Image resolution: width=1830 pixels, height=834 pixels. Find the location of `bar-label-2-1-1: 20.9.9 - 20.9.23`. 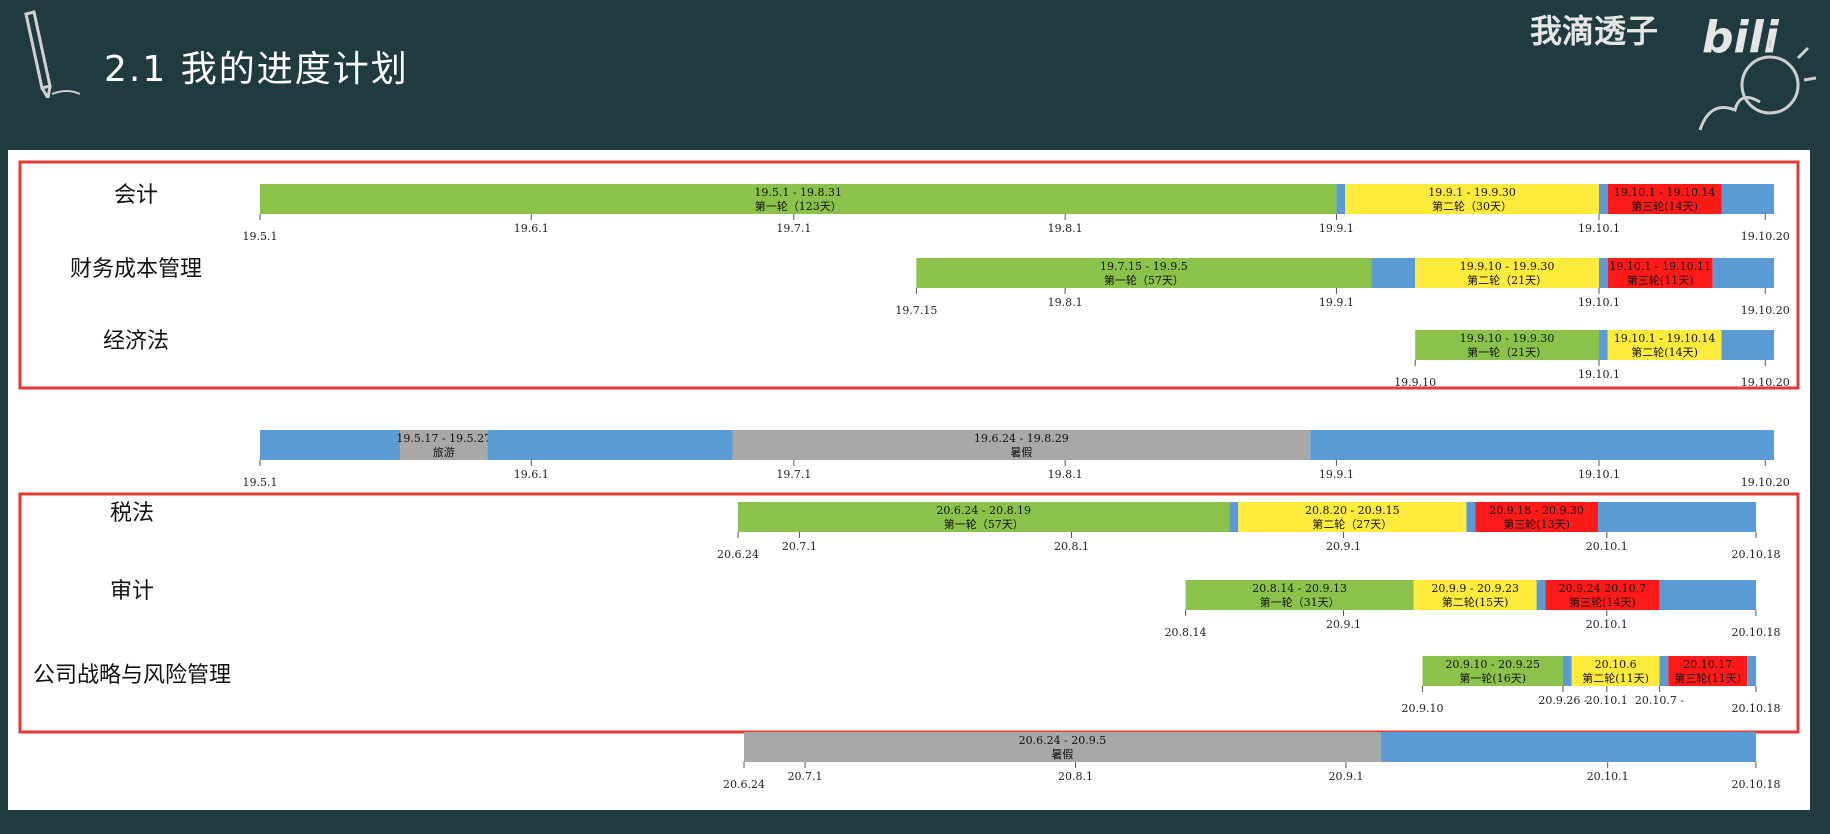

bar-label-2-1-1: 20.9.9 - 20.9.23 is located at coordinates (1475, 588).